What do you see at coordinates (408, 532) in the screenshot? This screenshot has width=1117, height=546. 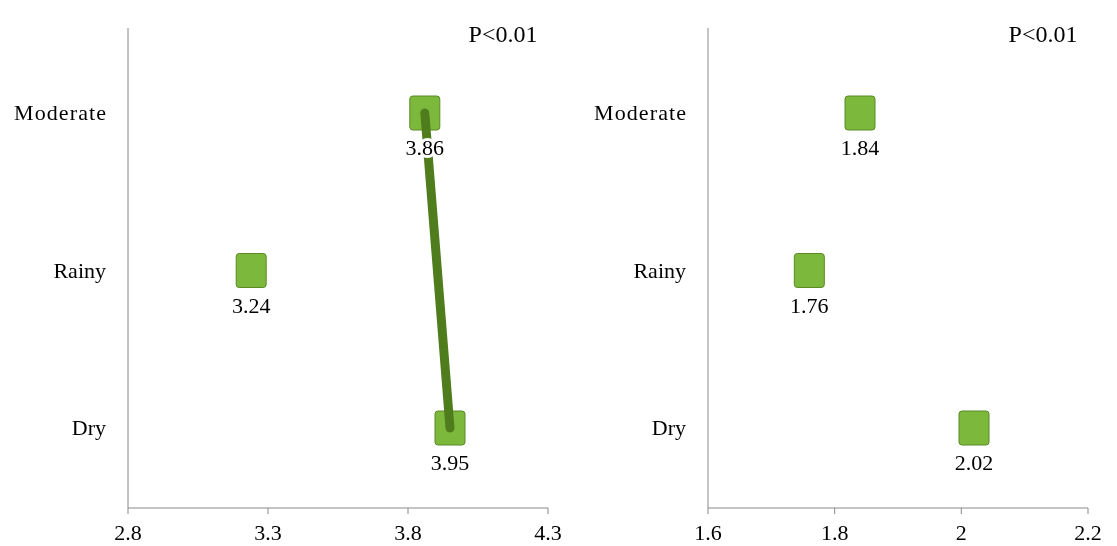 I see `x-tick-label: 3.8` at bounding box center [408, 532].